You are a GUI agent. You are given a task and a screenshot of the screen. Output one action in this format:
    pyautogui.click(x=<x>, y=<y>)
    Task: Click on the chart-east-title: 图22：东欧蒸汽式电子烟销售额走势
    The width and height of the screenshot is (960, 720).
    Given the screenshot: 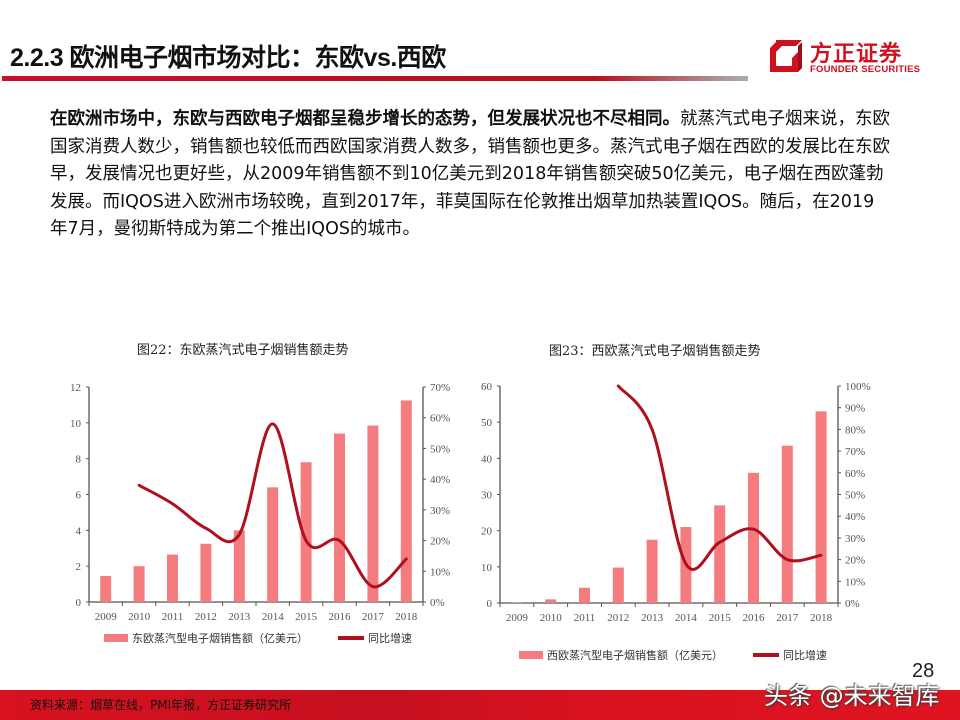 What is the action you would take?
    pyautogui.click(x=243, y=350)
    